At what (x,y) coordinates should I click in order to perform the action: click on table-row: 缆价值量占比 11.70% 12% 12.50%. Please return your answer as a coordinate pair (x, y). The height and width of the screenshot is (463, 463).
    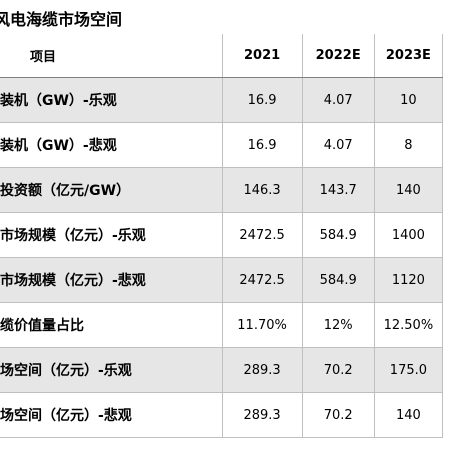
    Looking at the image, I should click on (222, 325).